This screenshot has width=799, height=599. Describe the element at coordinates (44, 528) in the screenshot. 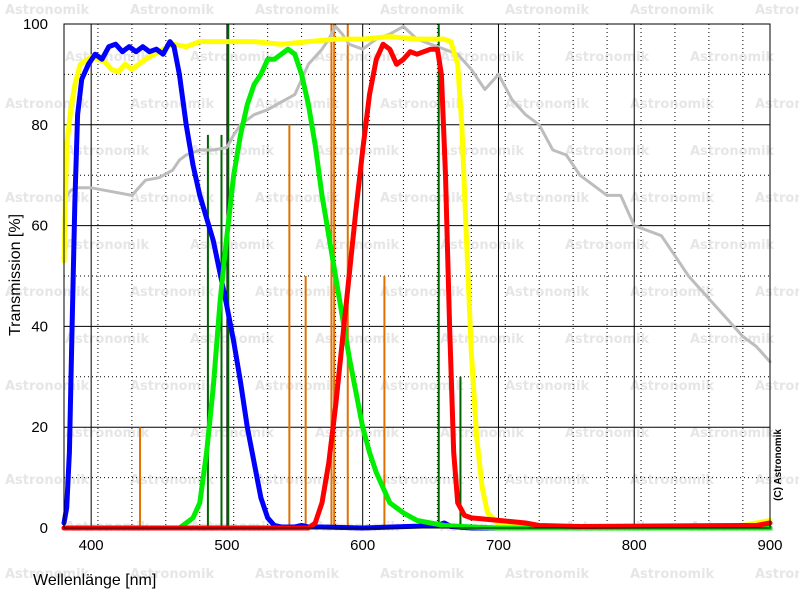

I see `y-tick-label: 0` at that location.